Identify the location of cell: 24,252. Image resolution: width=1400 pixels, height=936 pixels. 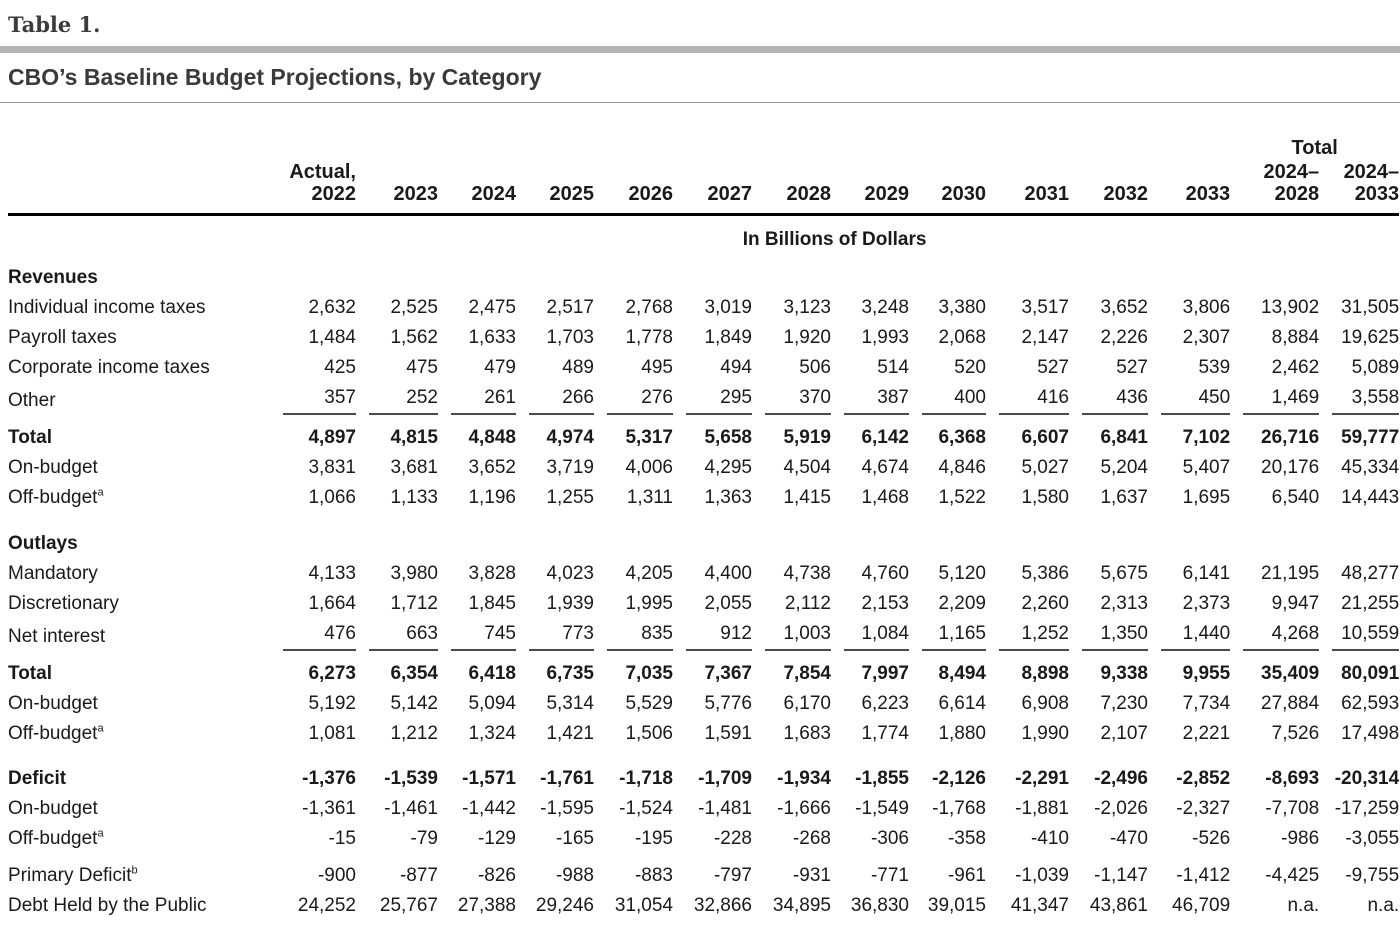
(313, 906).